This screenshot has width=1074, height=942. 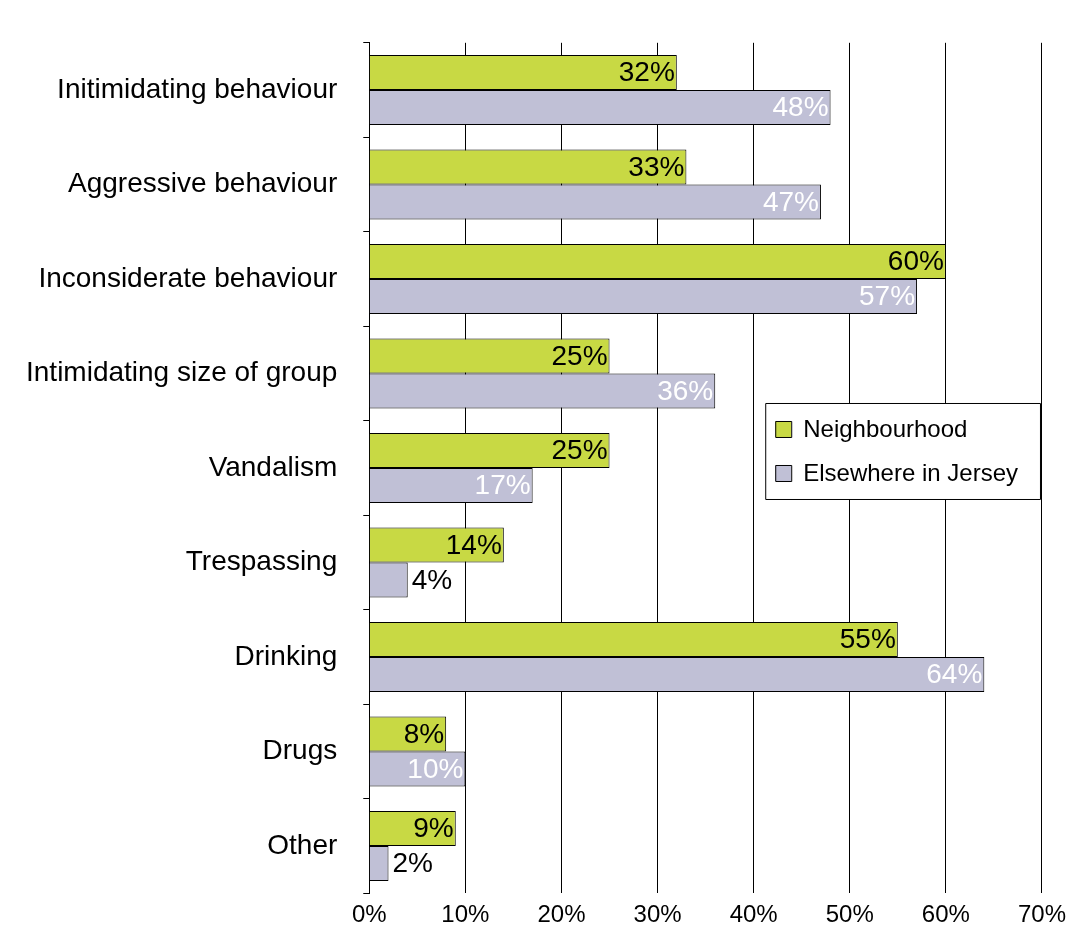 What do you see at coordinates (646, 72) in the screenshot?
I see `data-label: 32%` at bounding box center [646, 72].